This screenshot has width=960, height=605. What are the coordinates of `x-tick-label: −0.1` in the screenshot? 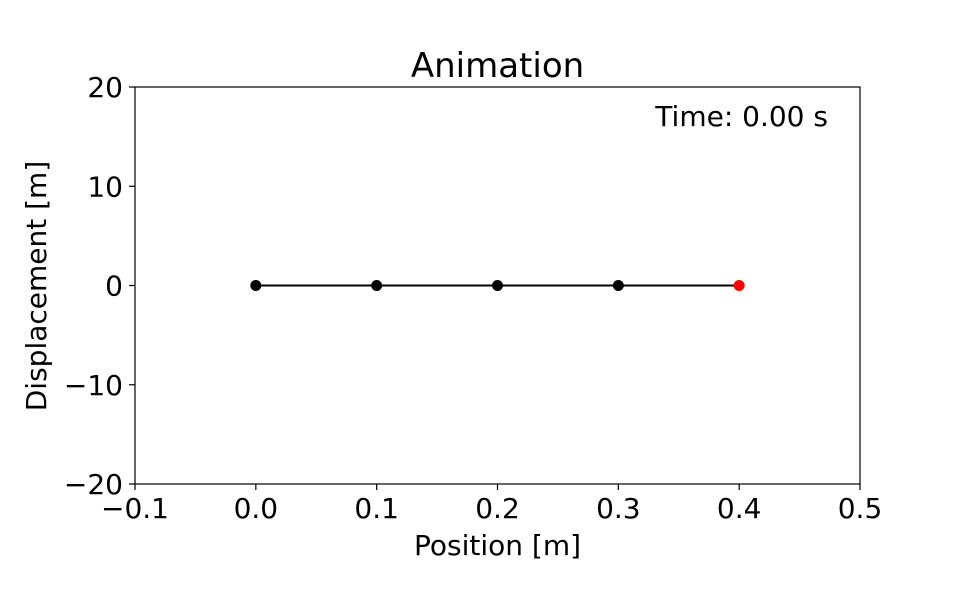 It's located at (135, 508).